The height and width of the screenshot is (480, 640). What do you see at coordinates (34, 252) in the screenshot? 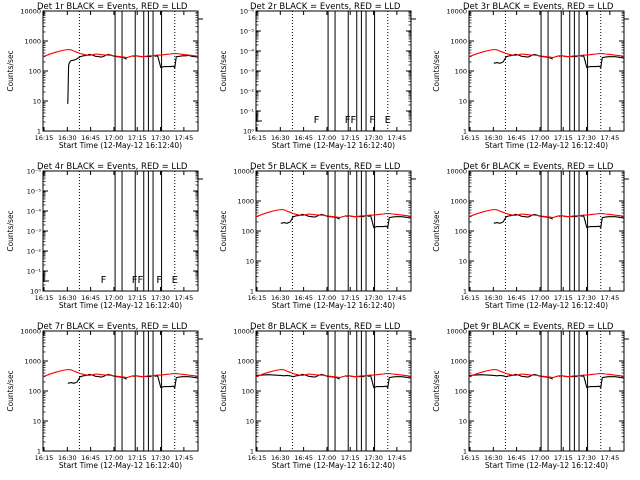
I see `y-tick-label: 10⁻²` at bounding box center [34, 252].